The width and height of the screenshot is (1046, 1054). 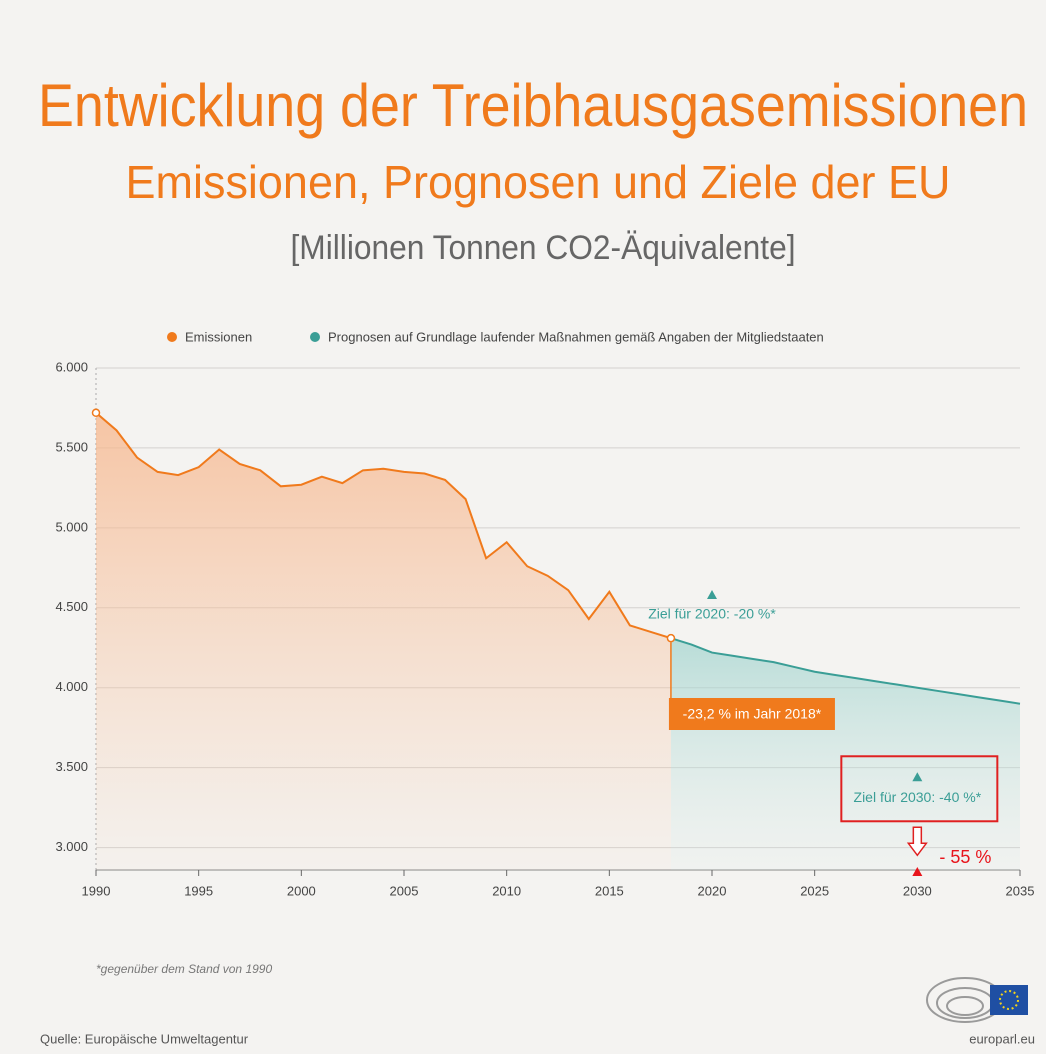 I want to click on logo, so click(x=977, y=1000).